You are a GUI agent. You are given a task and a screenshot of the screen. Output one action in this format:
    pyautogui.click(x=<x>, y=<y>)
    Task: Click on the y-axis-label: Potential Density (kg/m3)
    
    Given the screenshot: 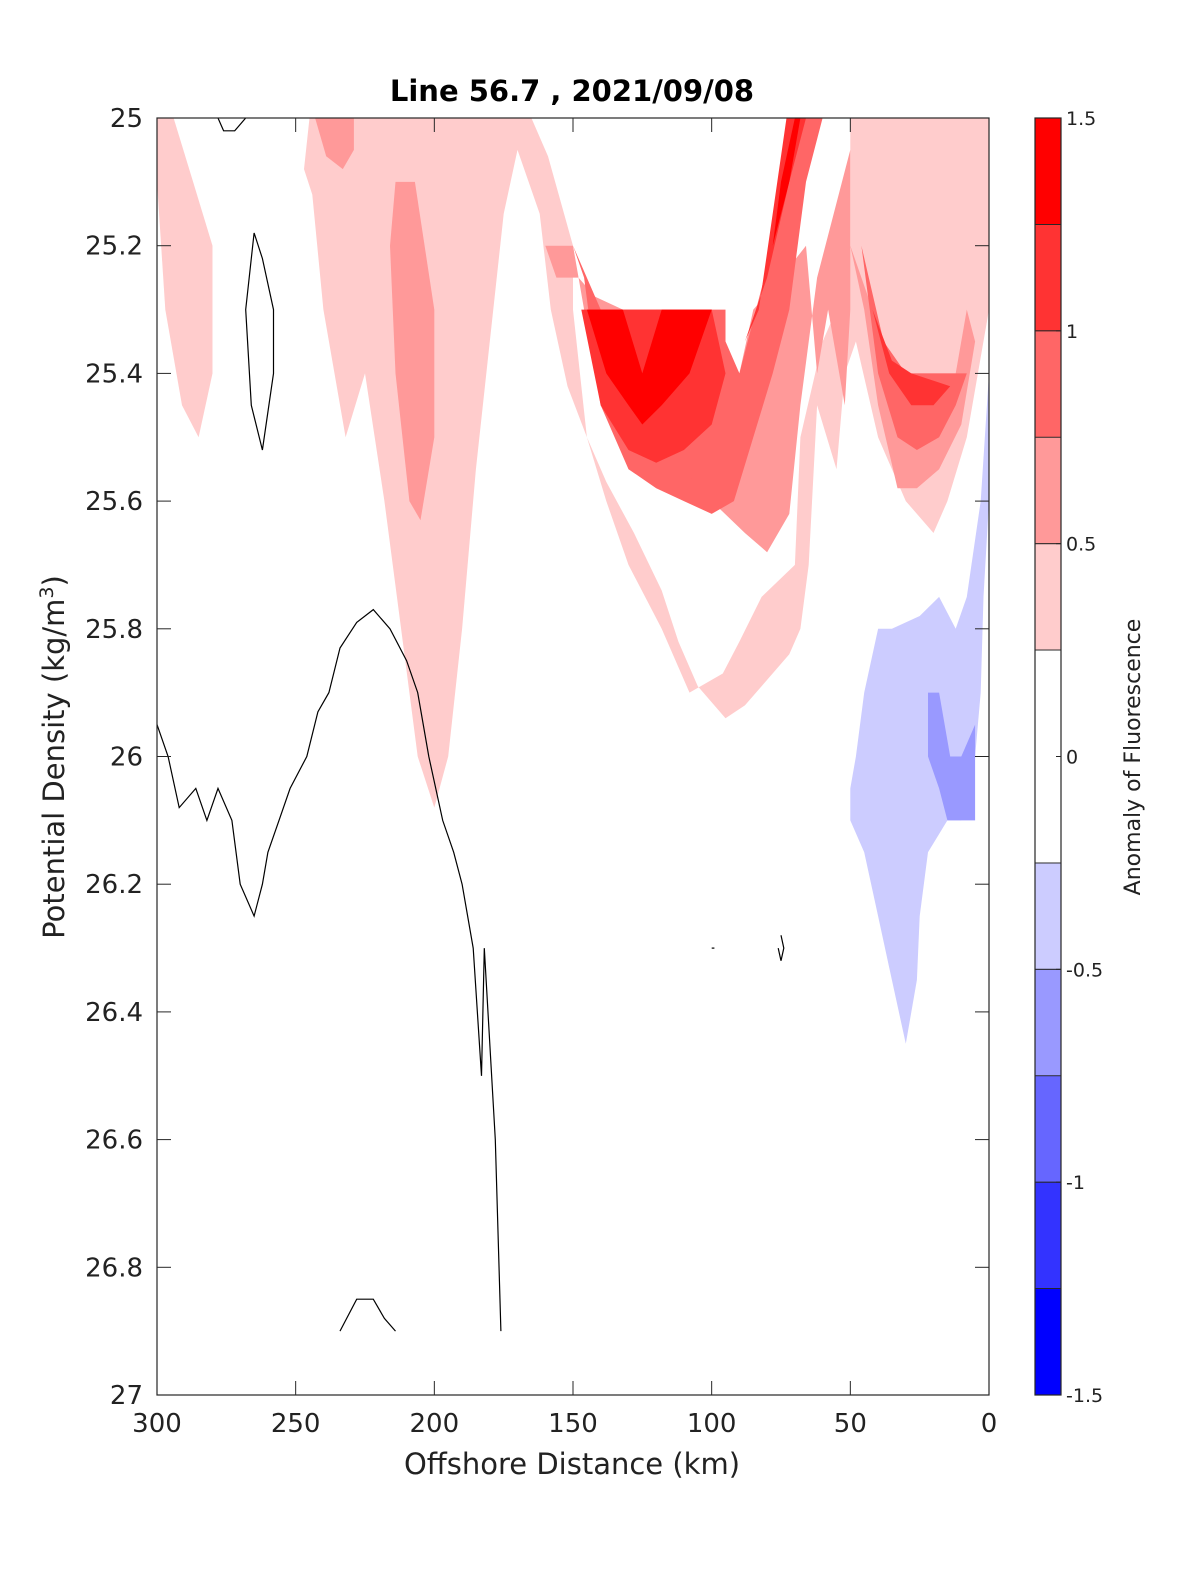 What is the action you would take?
    pyautogui.click(x=53, y=757)
    